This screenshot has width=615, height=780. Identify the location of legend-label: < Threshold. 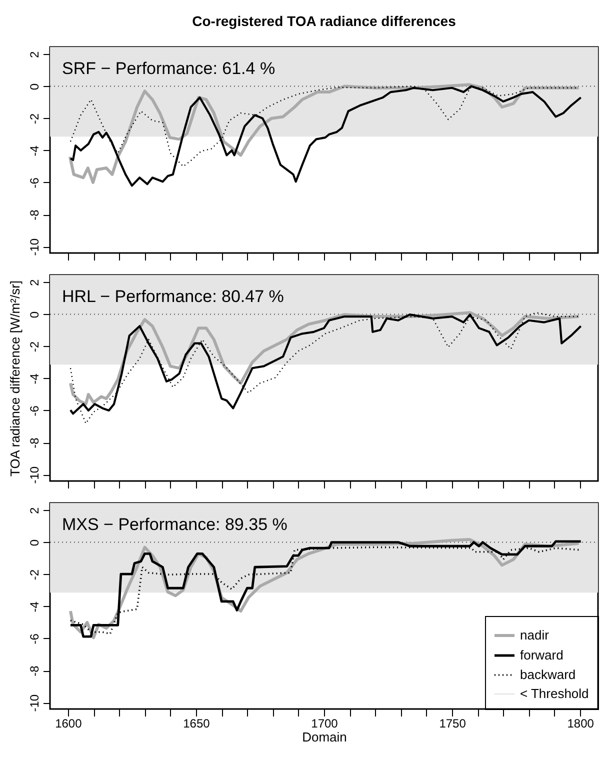
(554, 693).